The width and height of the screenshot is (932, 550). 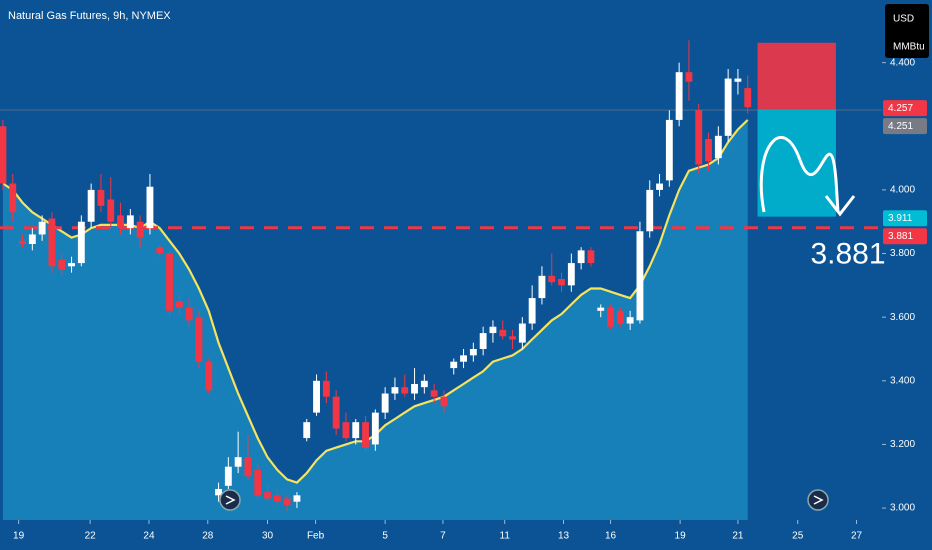 I want to click on y-tick-label: 3.200, so click(x=902, y=444).